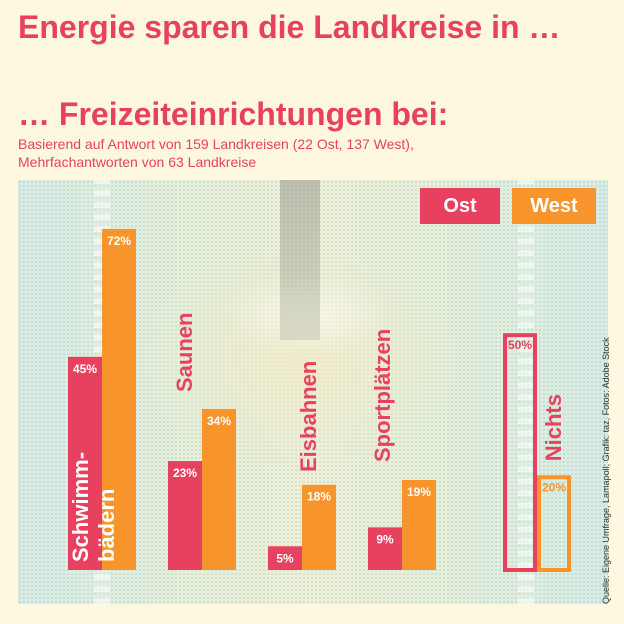 The height and width of the screenshot is (624, 624). Describe the element at coordinates (308, 416) in the screenshot. I see `category-label: Eisbahnen` at that location.